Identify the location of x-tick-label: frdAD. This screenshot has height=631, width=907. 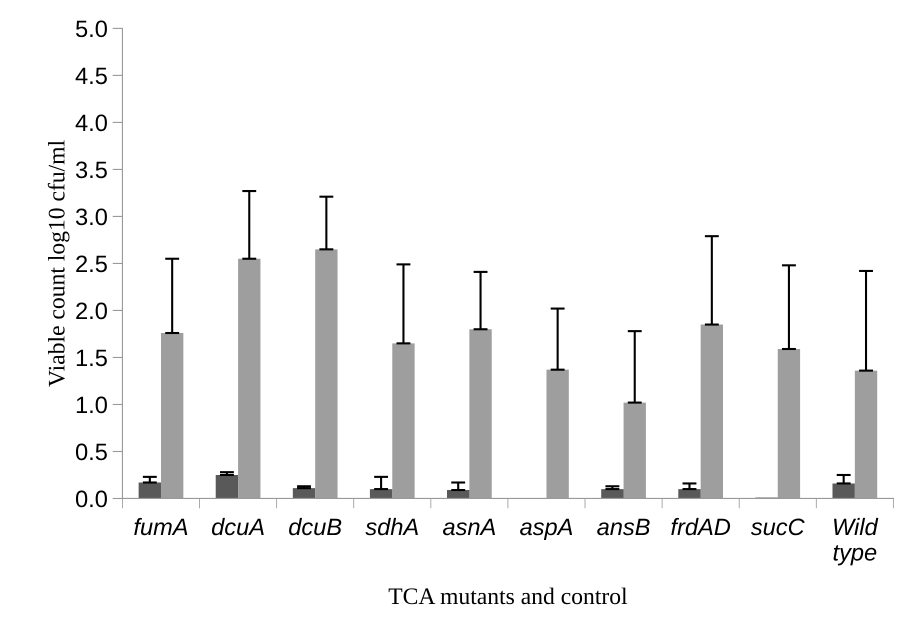
(700, 527).